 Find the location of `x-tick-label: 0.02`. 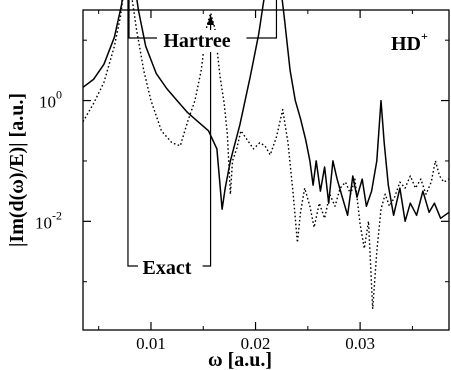

x-tick-label: 0.02 is located at coordinates (256, 343).